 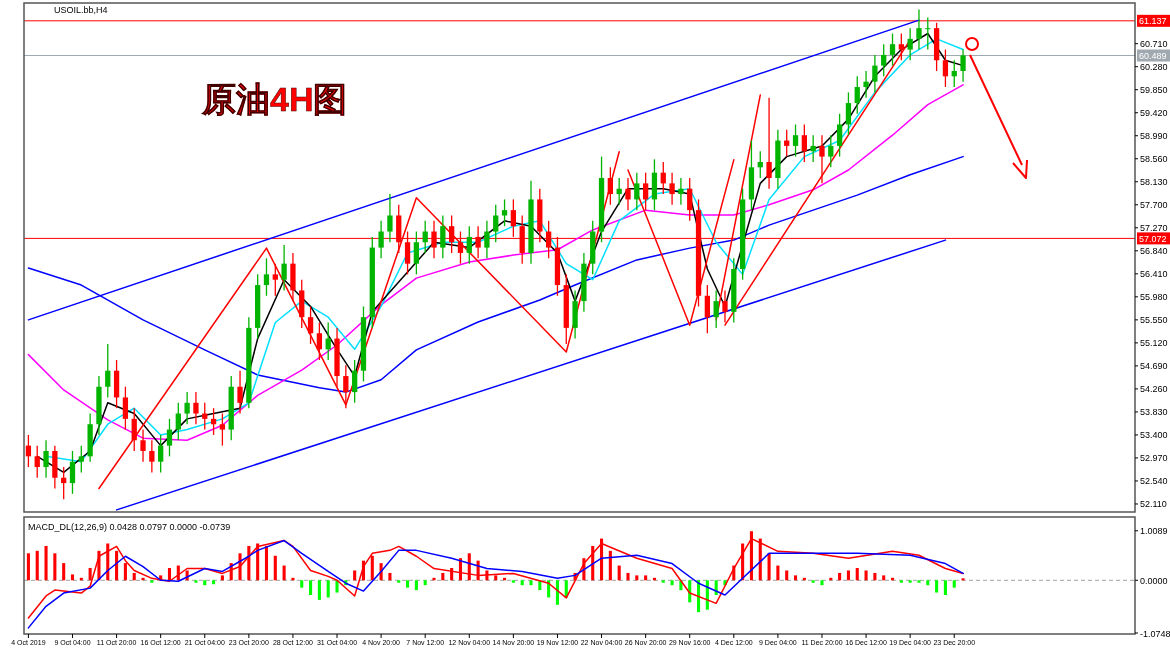 I want to click on y-tick-label: 52.110, so click(x=1153, y=504).